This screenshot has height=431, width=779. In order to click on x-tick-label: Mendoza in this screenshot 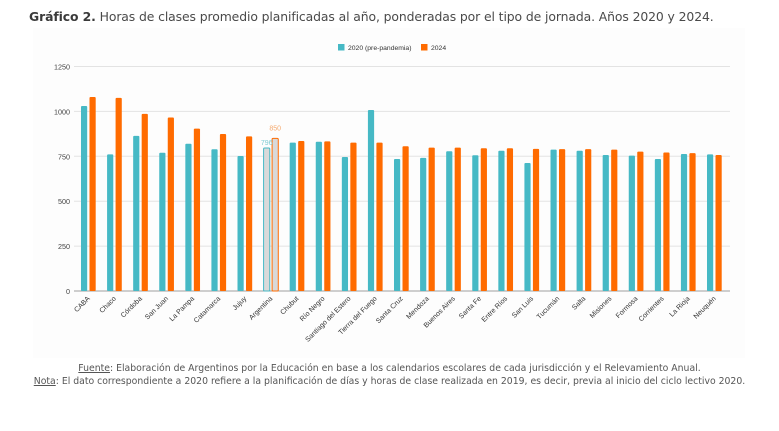, I will do `click(418, 307)`.